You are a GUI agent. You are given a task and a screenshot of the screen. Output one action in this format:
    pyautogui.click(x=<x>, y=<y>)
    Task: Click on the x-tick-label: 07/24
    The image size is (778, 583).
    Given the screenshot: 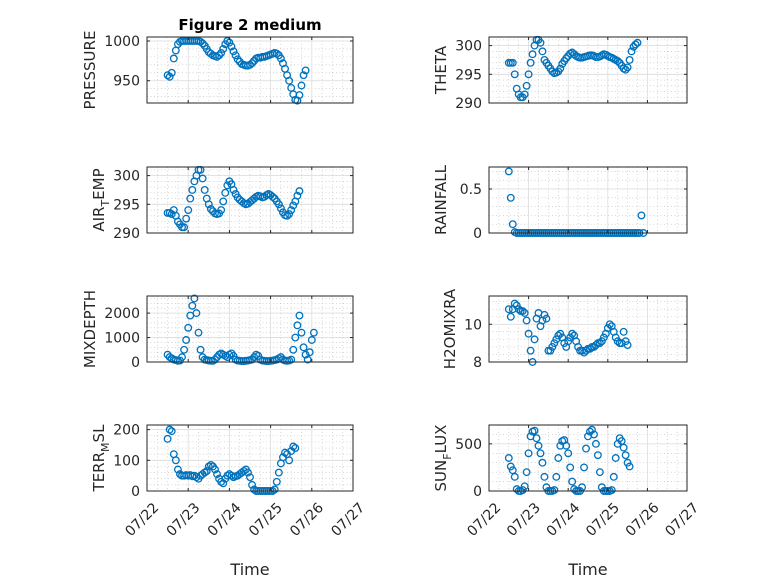 What is the action you would take?
    pyautogui.click(x=225, y=520)
    